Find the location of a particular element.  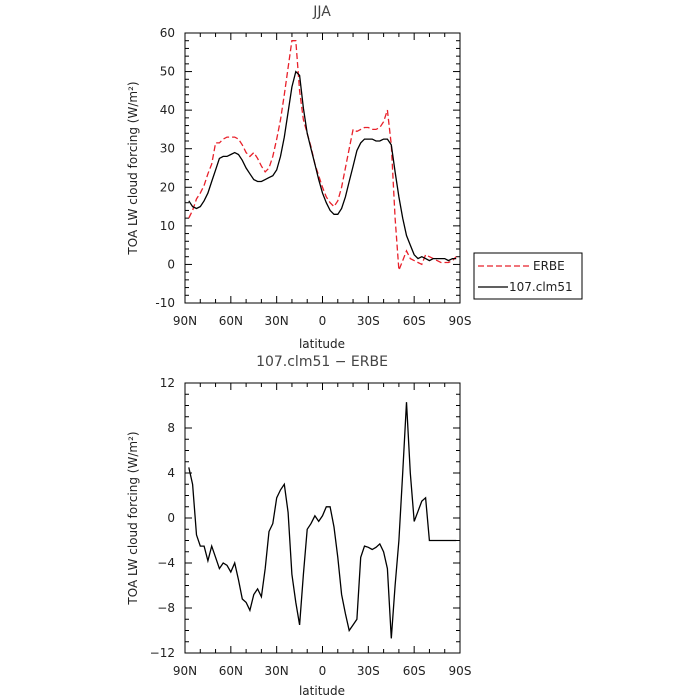

top-x-tick-labels: 90N 60N 30N 0 30S 60S 90S is located at coordinates (322, 321).